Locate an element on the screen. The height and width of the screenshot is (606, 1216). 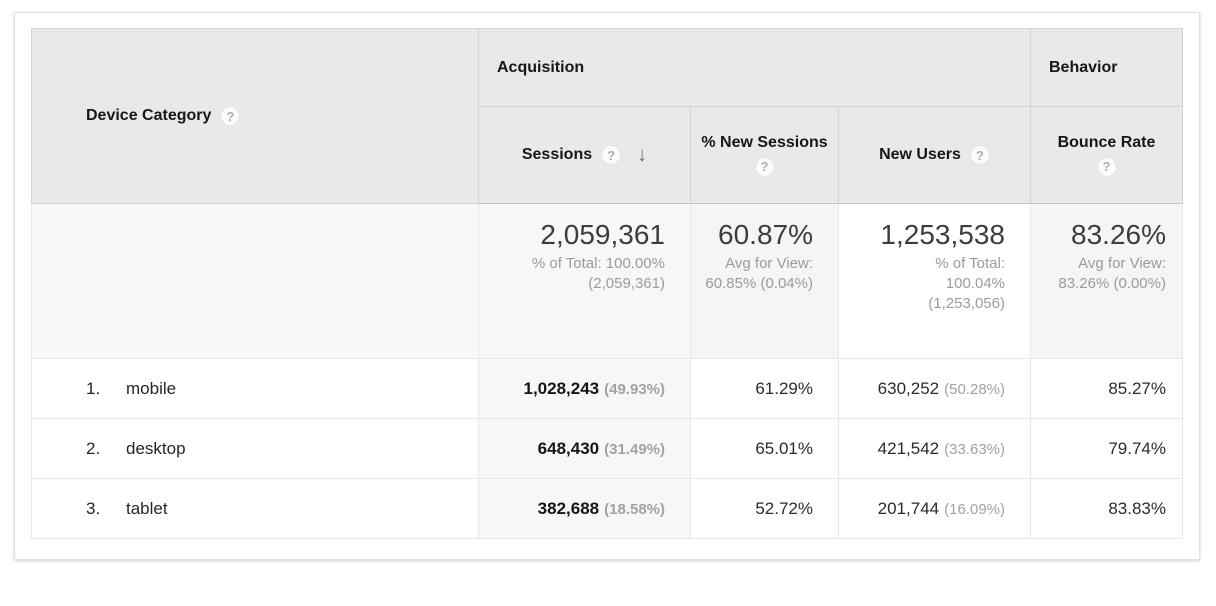
sessions-cell: 1,028,243 (49.93%) is located at coordinates (584, 388).